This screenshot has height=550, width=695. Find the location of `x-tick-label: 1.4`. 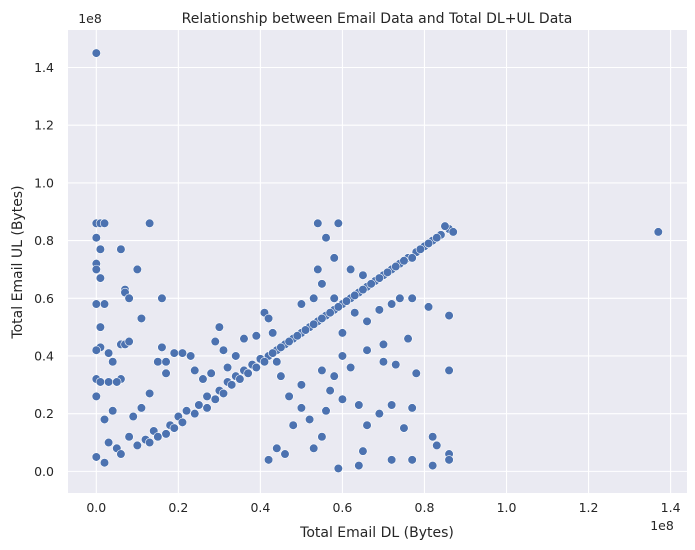

x-tick-label: 1.4 is located at coordinates (671, 507).